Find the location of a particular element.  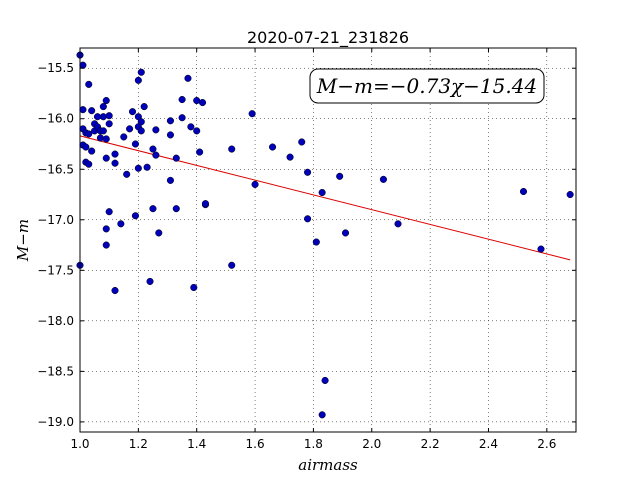

y-tick-label: −17.5 is located at coordinates (55, 270).